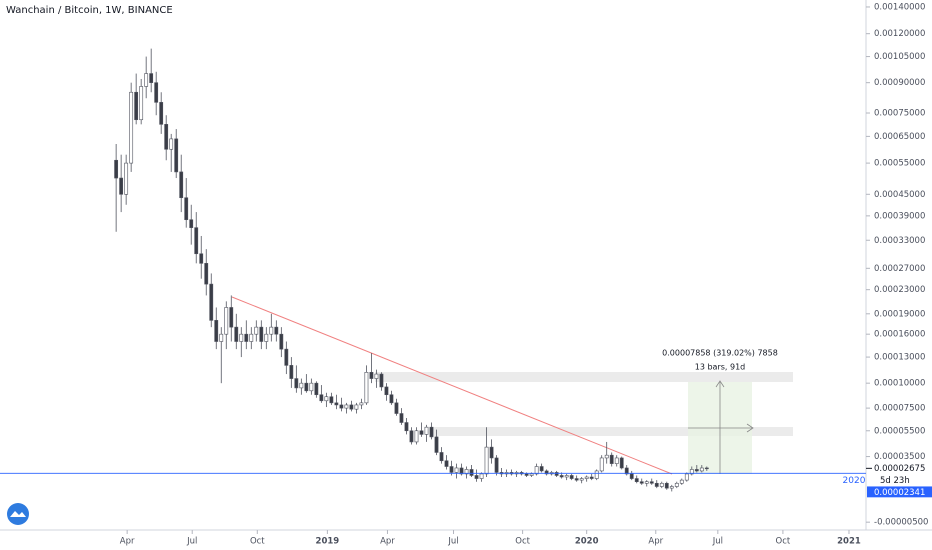 This screenshot has height=550, width=932. I want to click on measure-bars: 13 bars, 91d, so click(720, 367).